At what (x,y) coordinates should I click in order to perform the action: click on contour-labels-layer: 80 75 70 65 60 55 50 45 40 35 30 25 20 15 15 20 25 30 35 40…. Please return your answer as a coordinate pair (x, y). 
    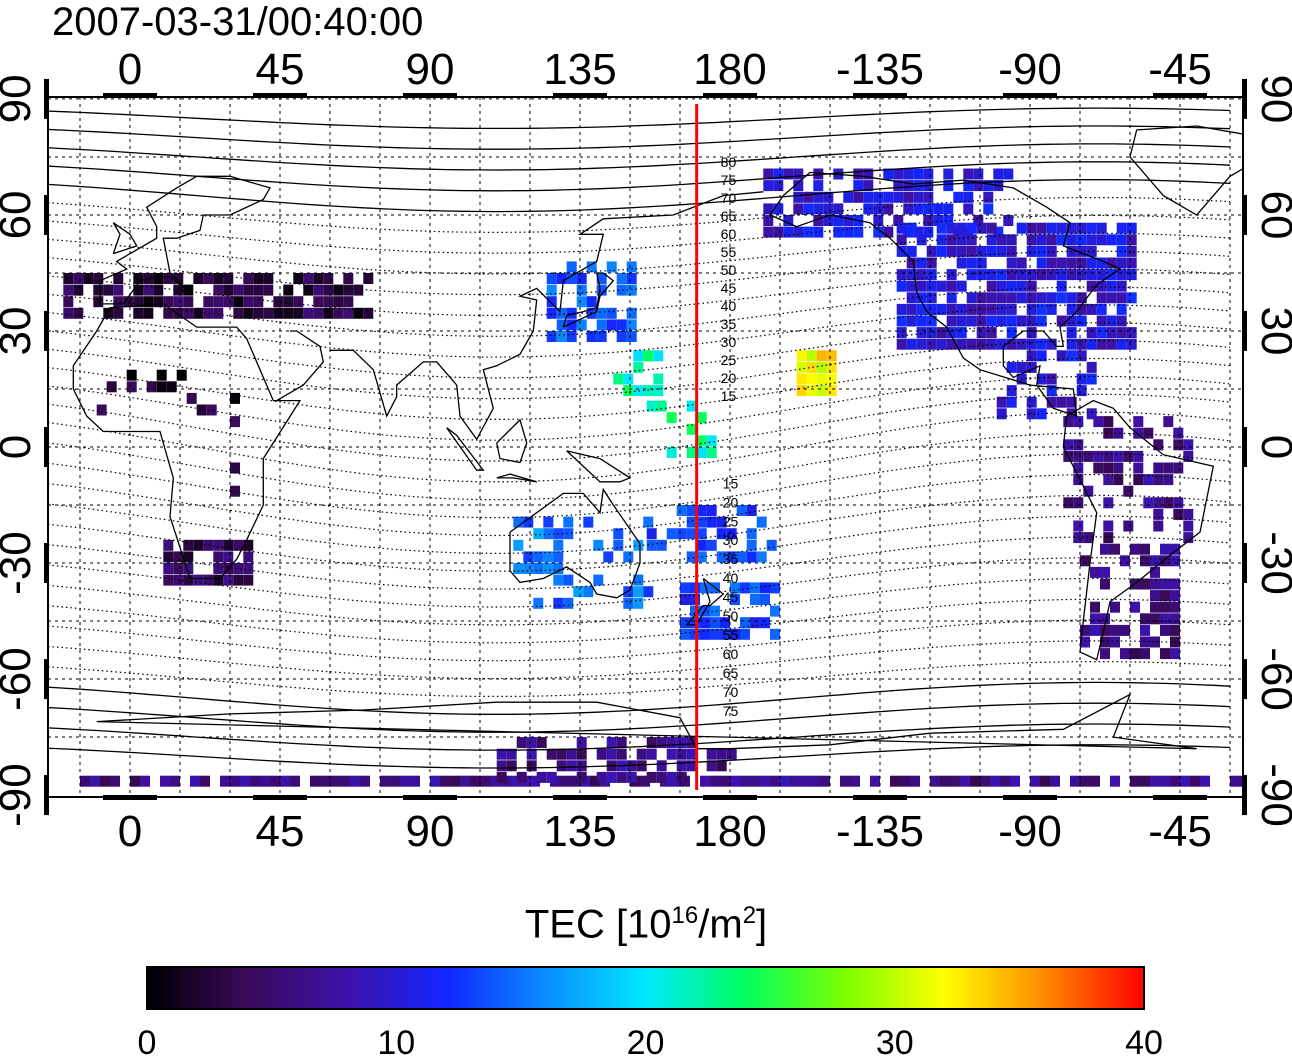
    Looking at the image, I should click on (730, 436).